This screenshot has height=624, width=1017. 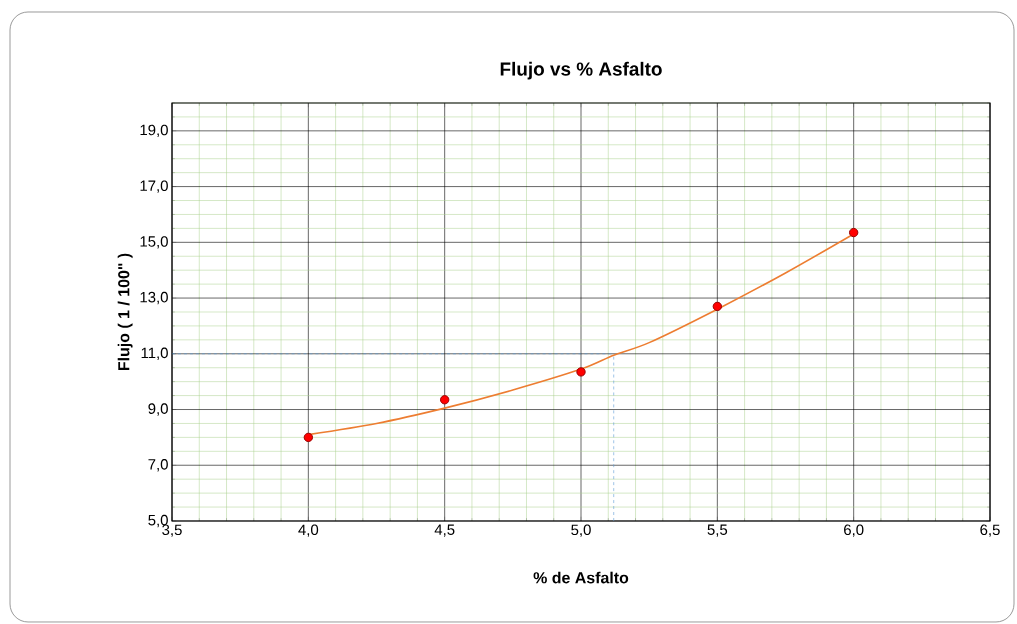 What do you see at coordinates (125, 312) in the screenshot?
I see `y-axis-title: Flujo ( 1 / 100" )` at bounding box center [125, 312].